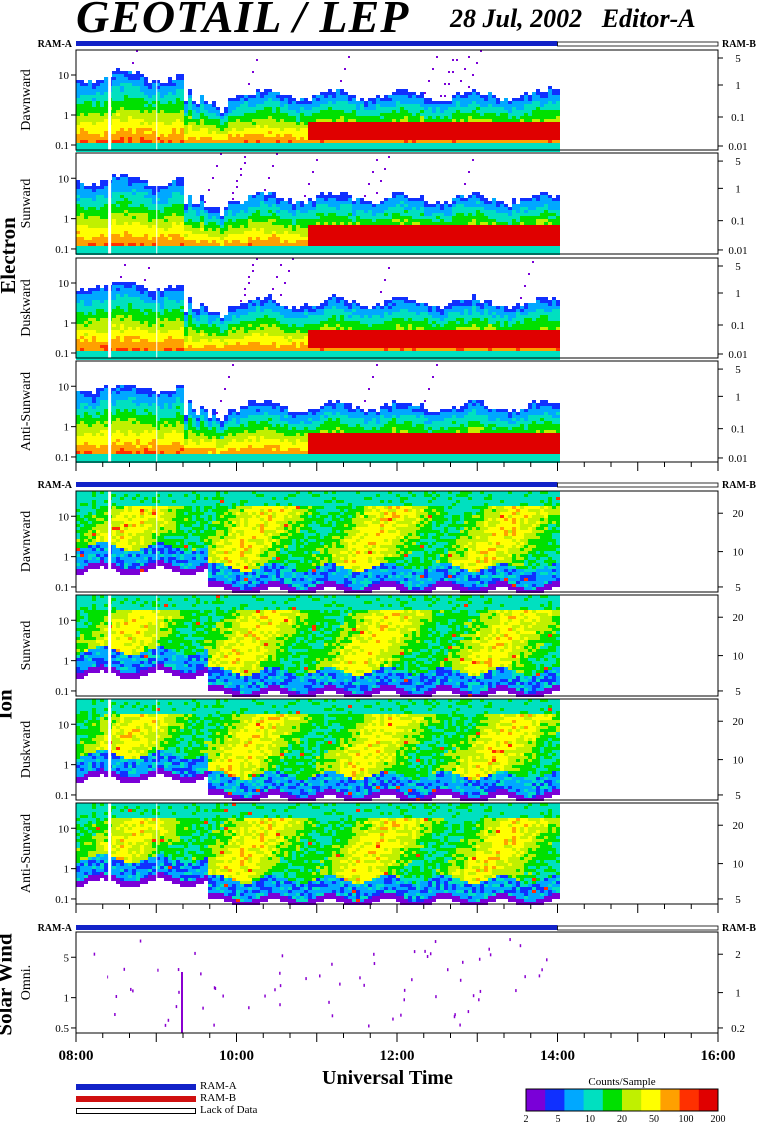 This screenshot has width=762, height=1128. Describe the element at coordinates (26, 308) in the screenshot. I see `panel-label: Duskward` at that location.